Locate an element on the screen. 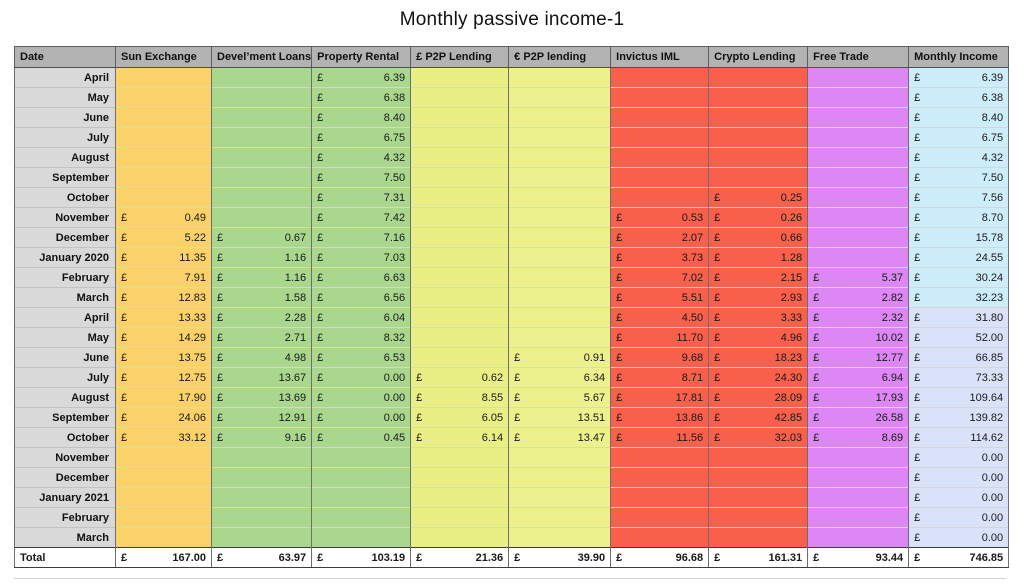 The height and width of the screenshot is (585, 1024). total-cell-crypto: £161.31 is located at coordinates (758, 557).